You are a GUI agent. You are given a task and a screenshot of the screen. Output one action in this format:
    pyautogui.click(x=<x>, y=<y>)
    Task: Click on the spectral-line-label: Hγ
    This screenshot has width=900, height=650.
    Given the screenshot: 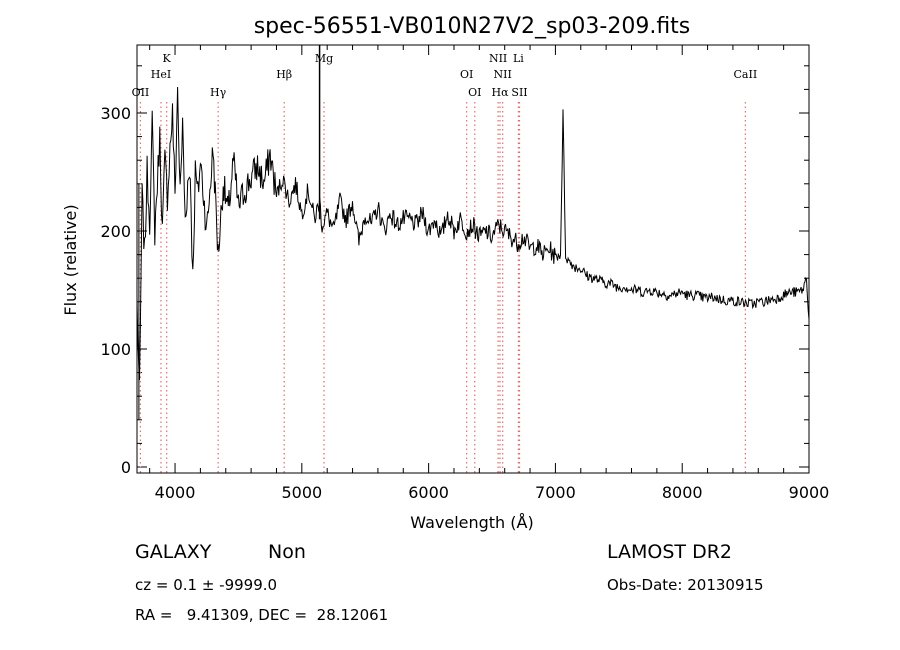 What is the action you would take?
    pyautogui.click(x=218, y=92)
    